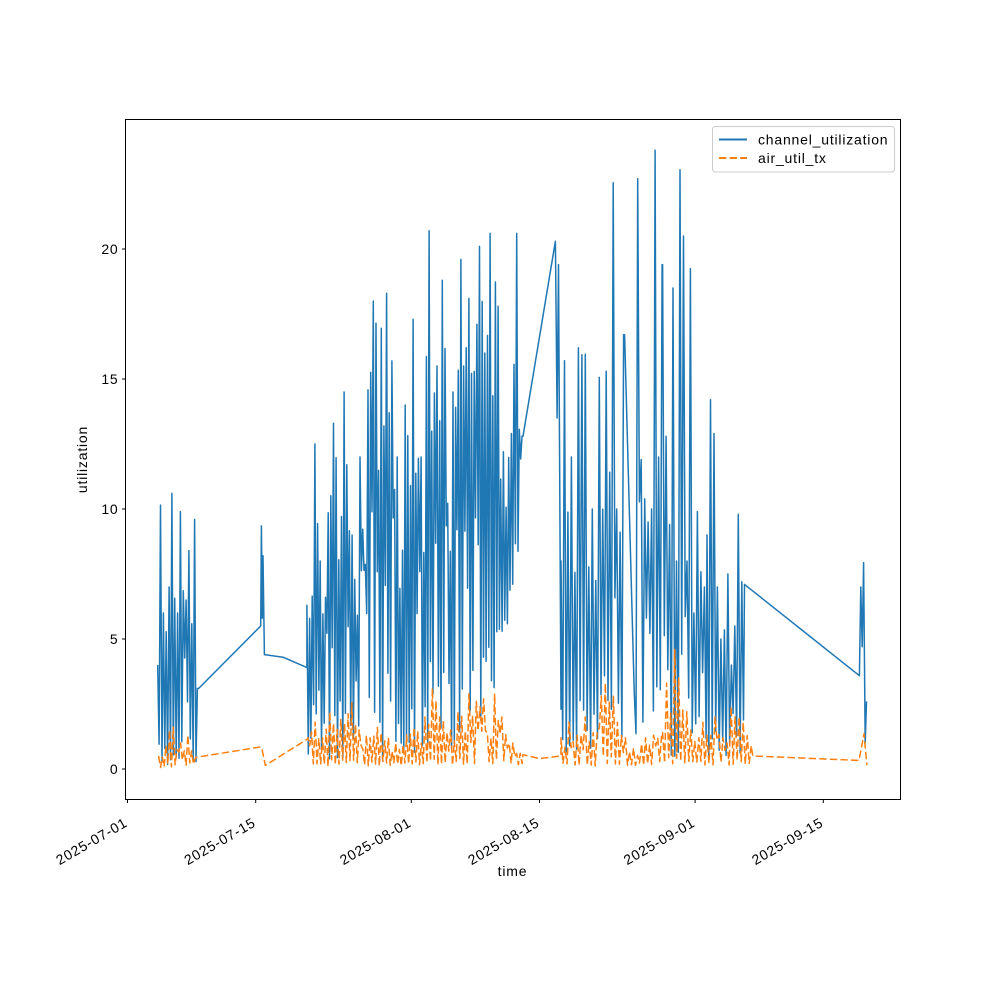  Describe the element at coordinates (109, 379) in the screenshot. I see `svg-text: 15` at that location.